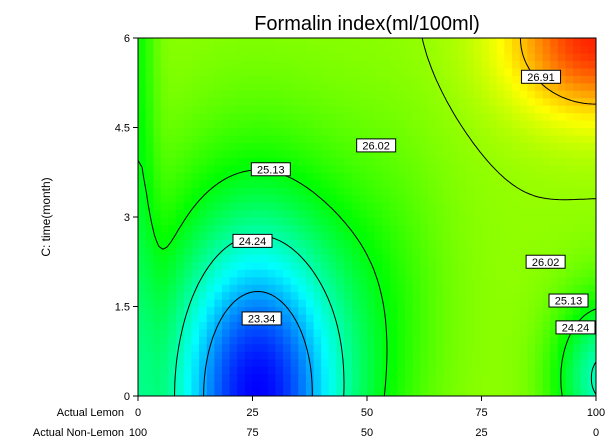 This screenshot has height=441, width=608. I want to click on contour-label-box, so click(261, 318).